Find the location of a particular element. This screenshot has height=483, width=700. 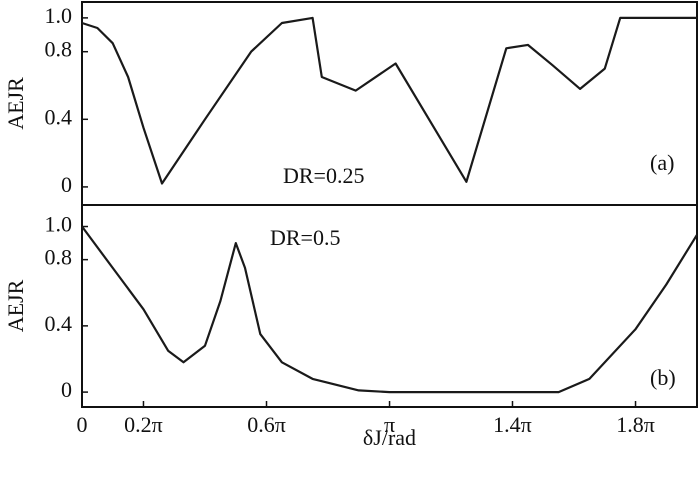

annotation: DR=0.5 is located at coordinates (305, 237).